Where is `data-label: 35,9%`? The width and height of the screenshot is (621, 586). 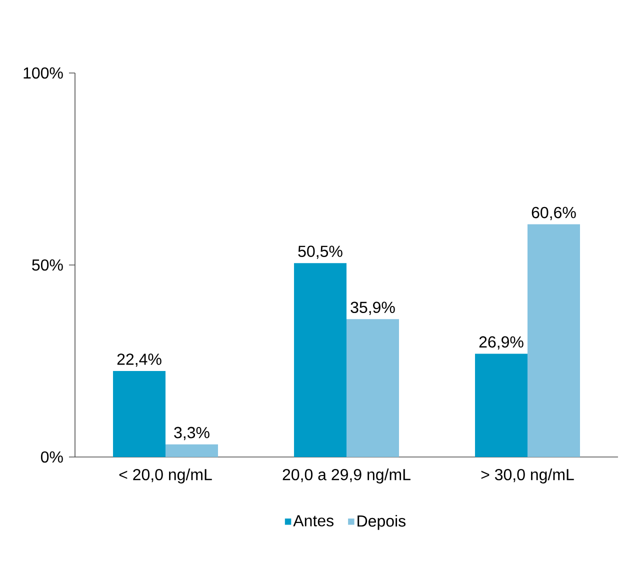 data-label: 35,9% is located at coordinates (372, 308).